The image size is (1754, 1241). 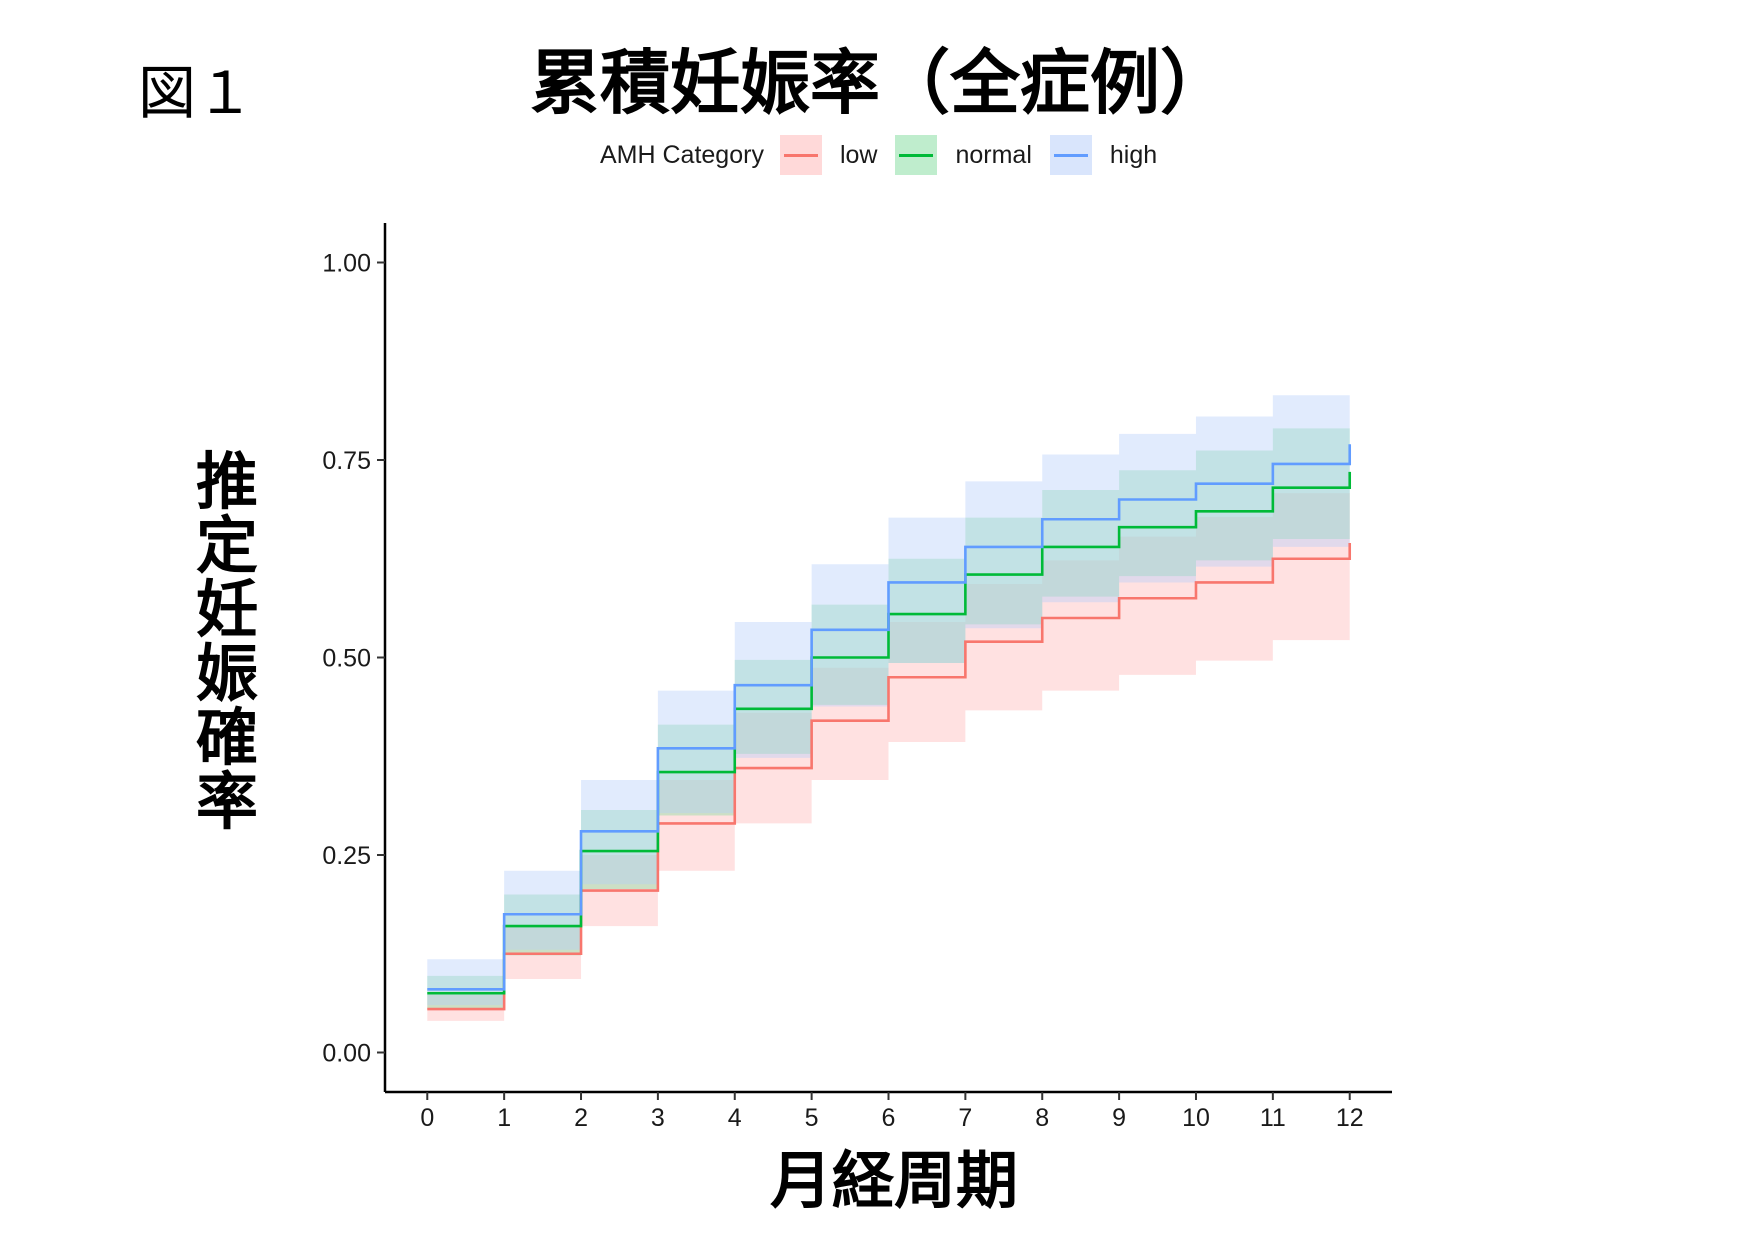 I want to click on legend: AMH Category low normal high, so click(x=887, y=155).